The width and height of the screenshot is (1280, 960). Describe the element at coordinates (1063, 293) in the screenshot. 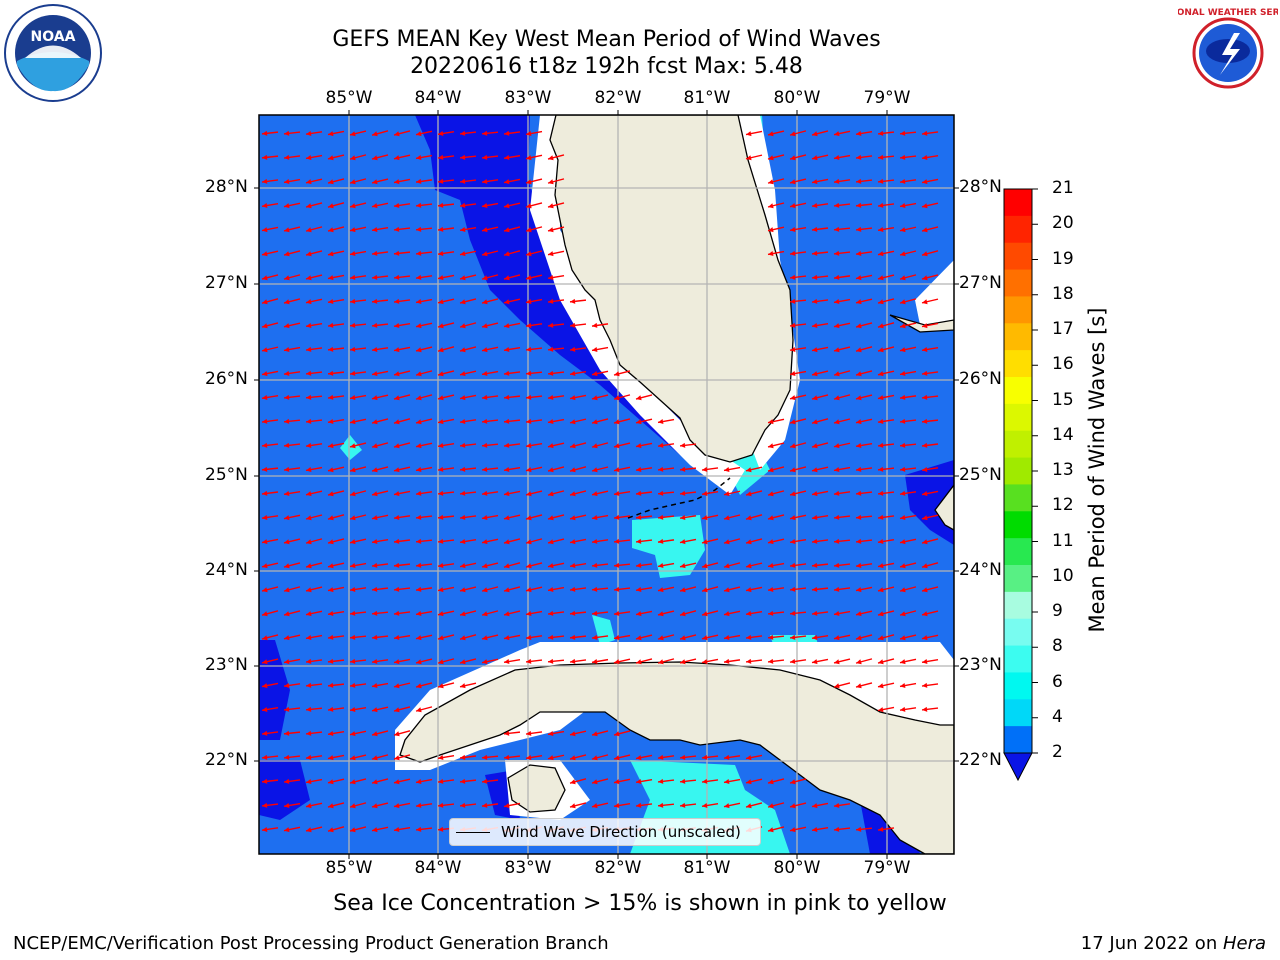

I see `colorbar-tick-label: 18` at that location.